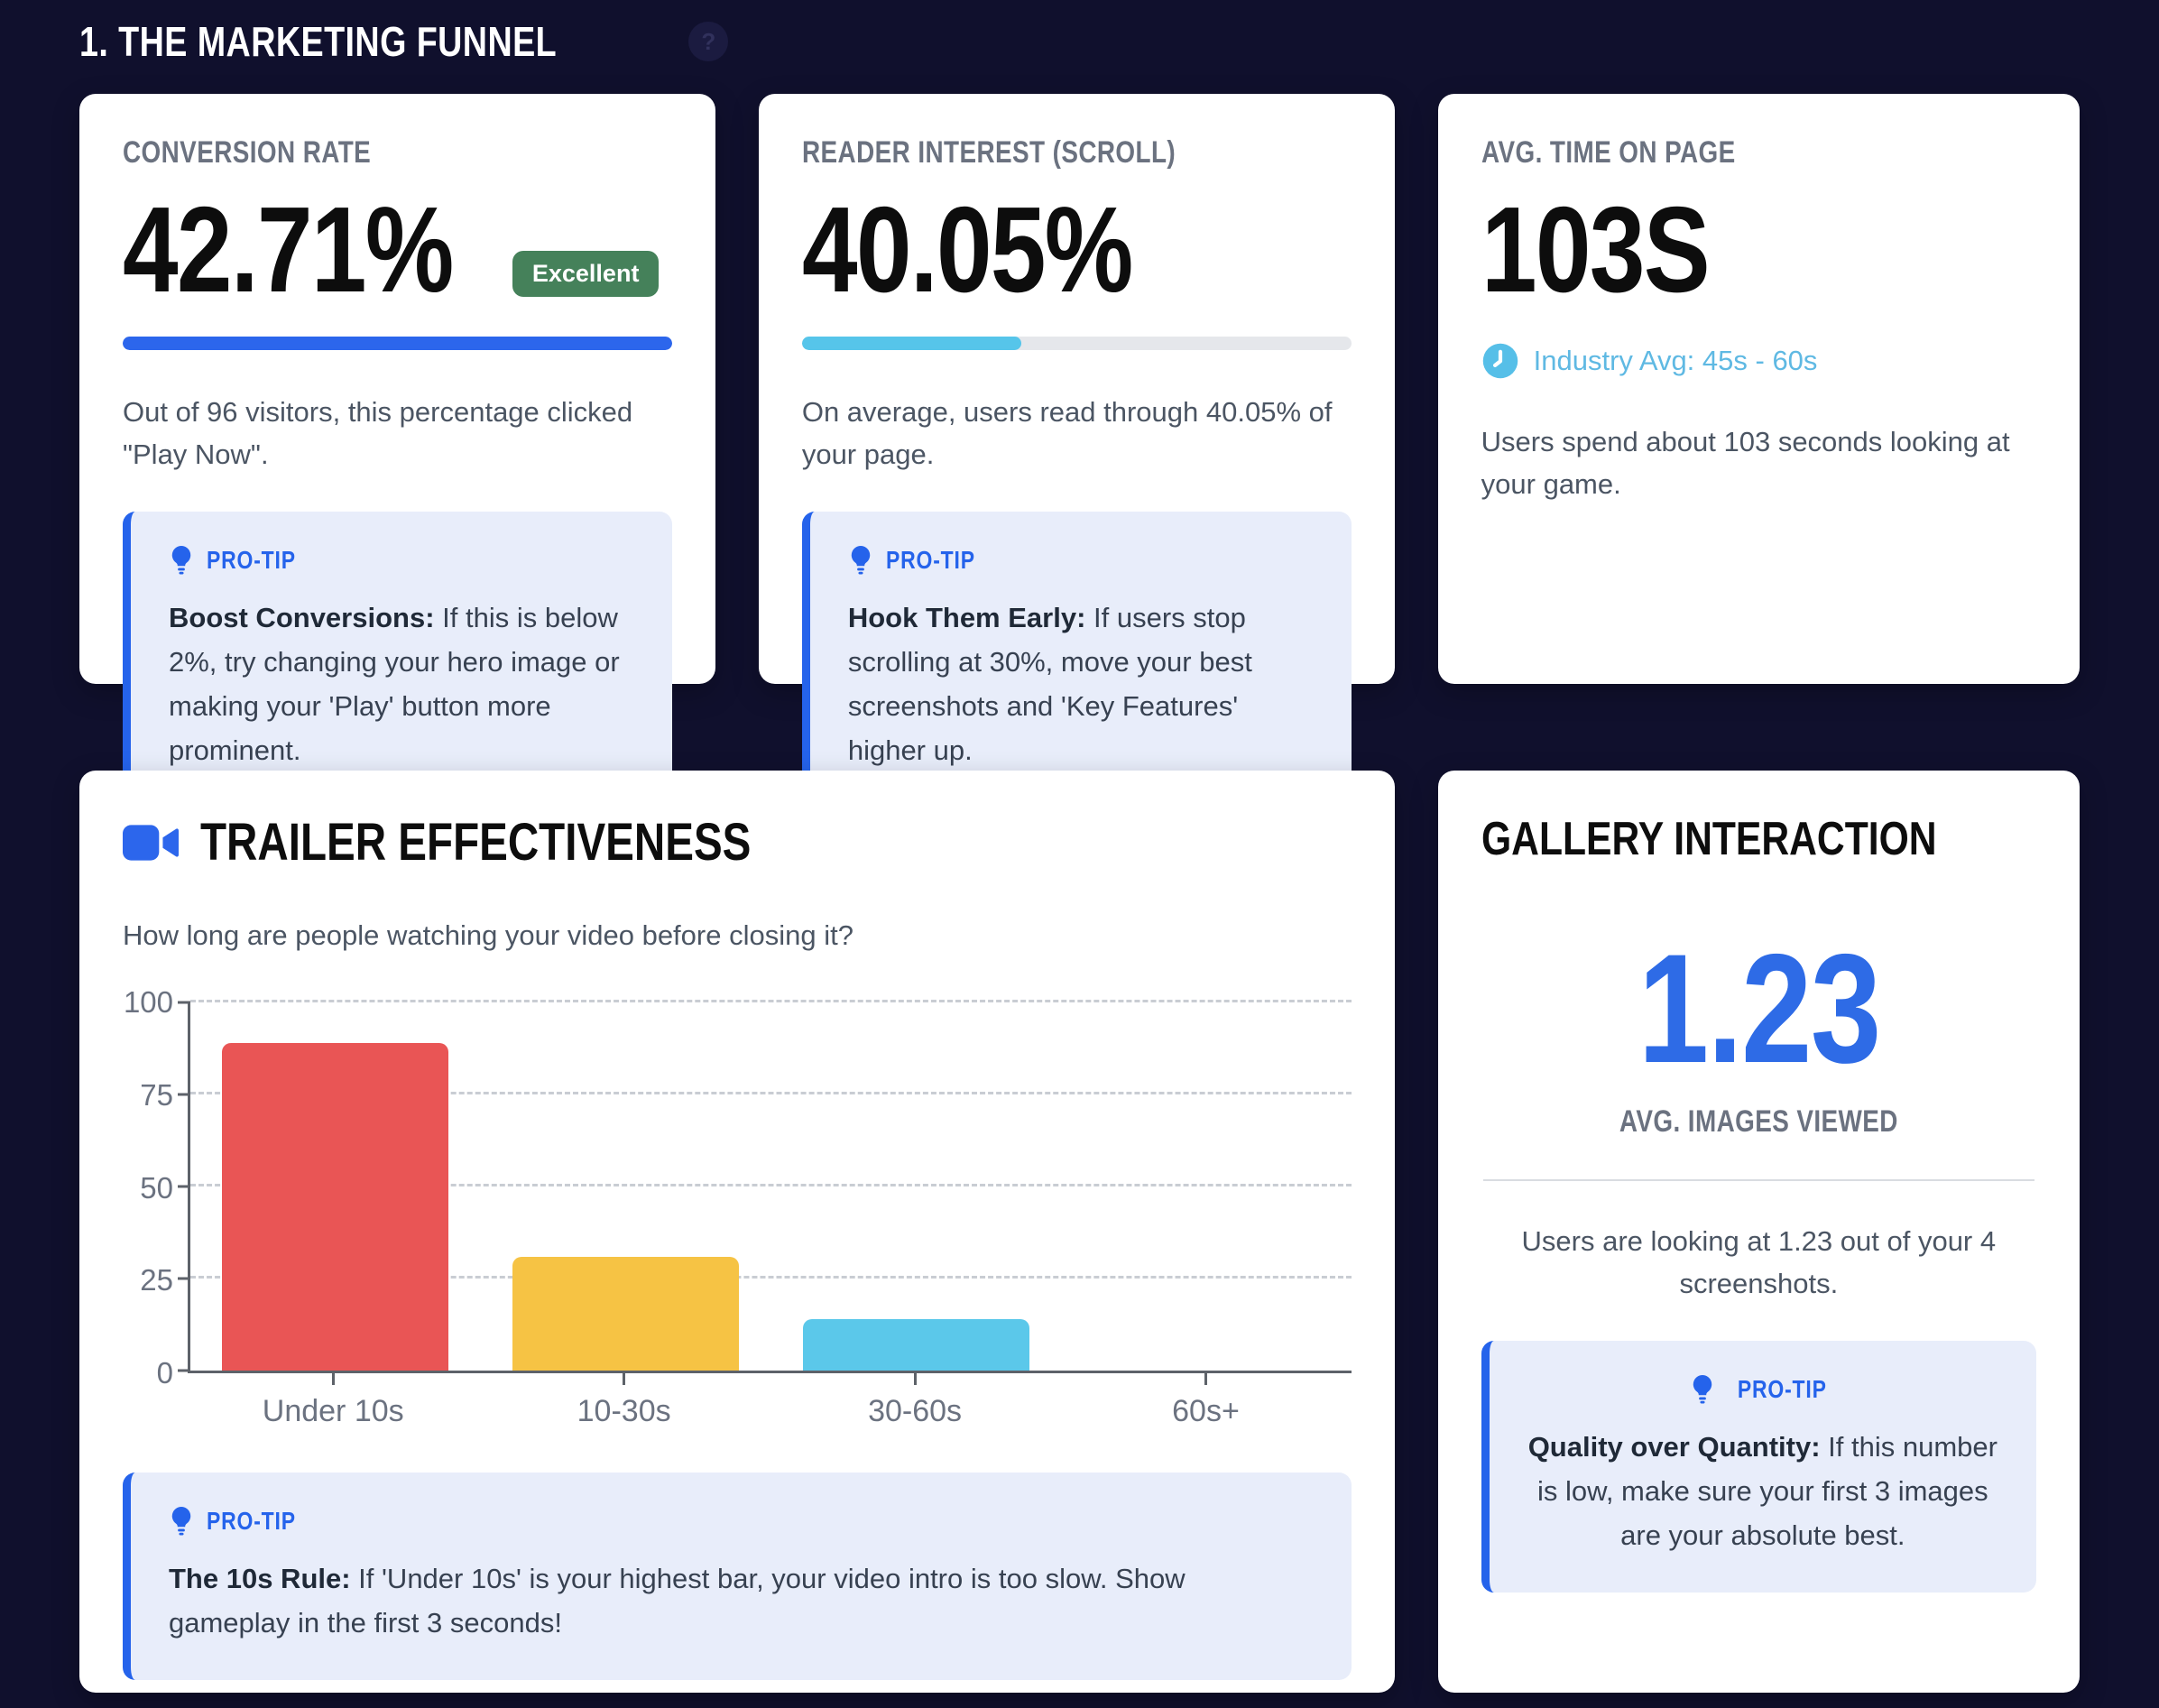 This screenshot has width=2159, height=1708. Describe the element at coordinates (333, 1379) in the screenshot. I see `x-tick-under-10s` at that location.